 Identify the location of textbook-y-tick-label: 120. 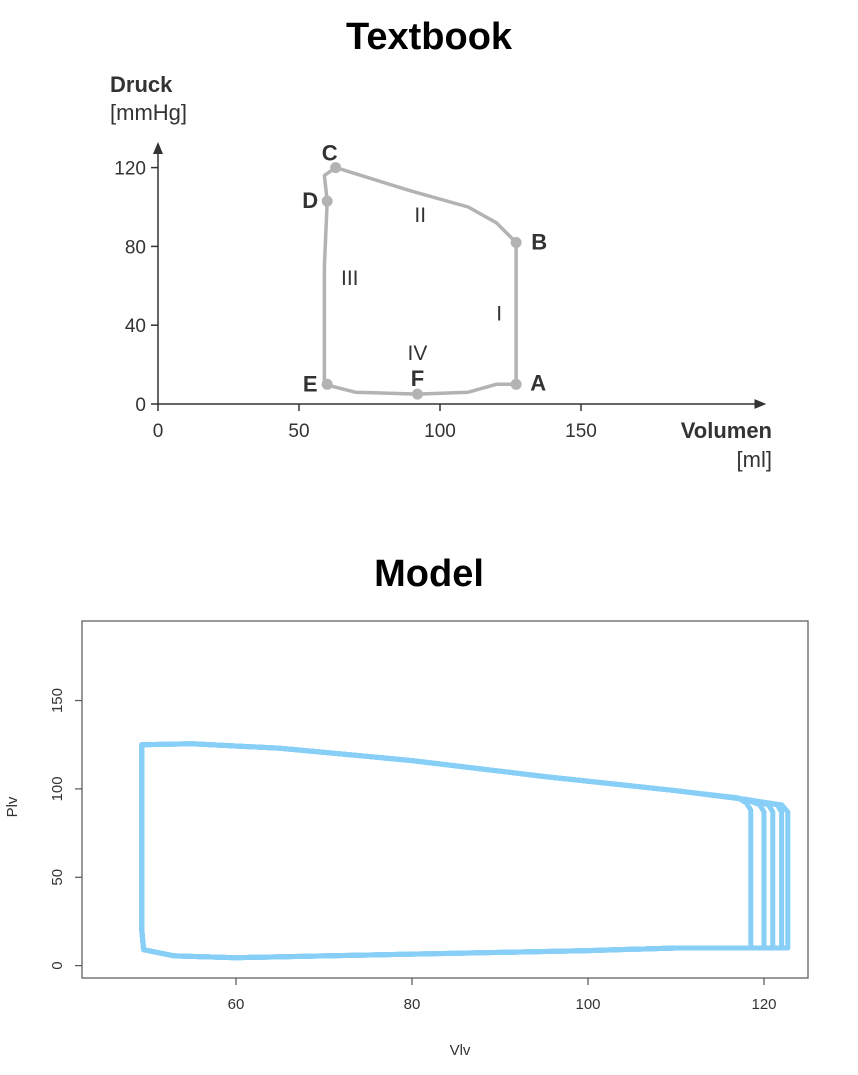
(130, 169).